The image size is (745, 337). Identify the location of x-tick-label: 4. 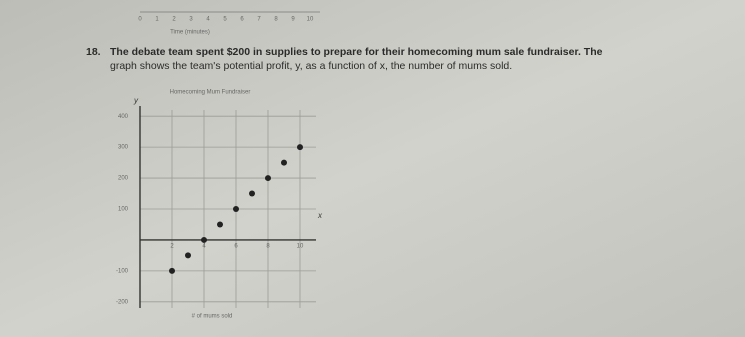
(204, 247).